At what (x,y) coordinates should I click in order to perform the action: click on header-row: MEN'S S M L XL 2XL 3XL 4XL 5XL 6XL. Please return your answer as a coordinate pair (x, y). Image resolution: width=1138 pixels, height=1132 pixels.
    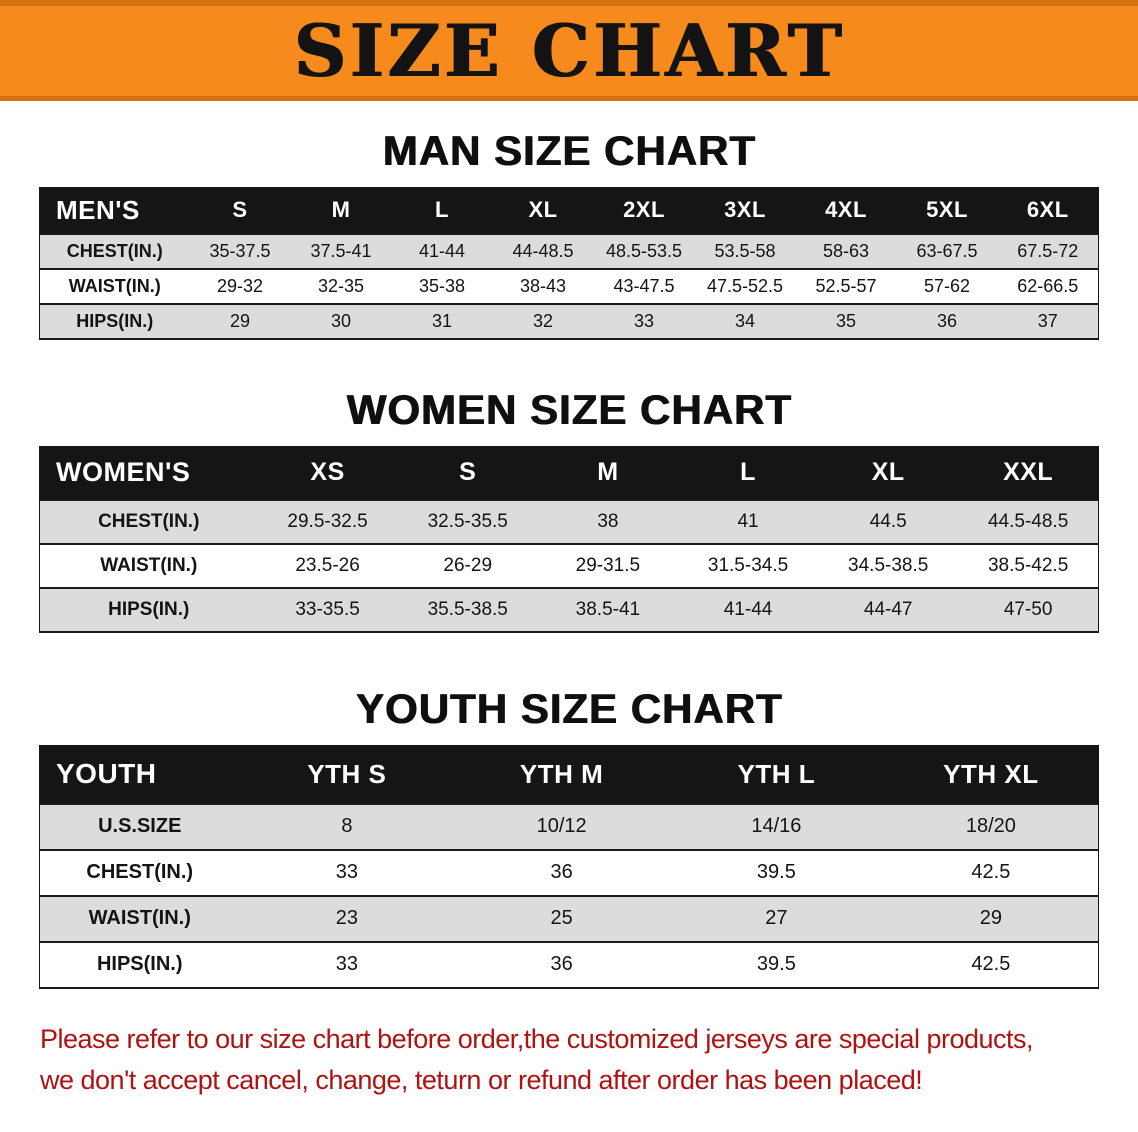
    Looking at the image, I should click on (569, 210).